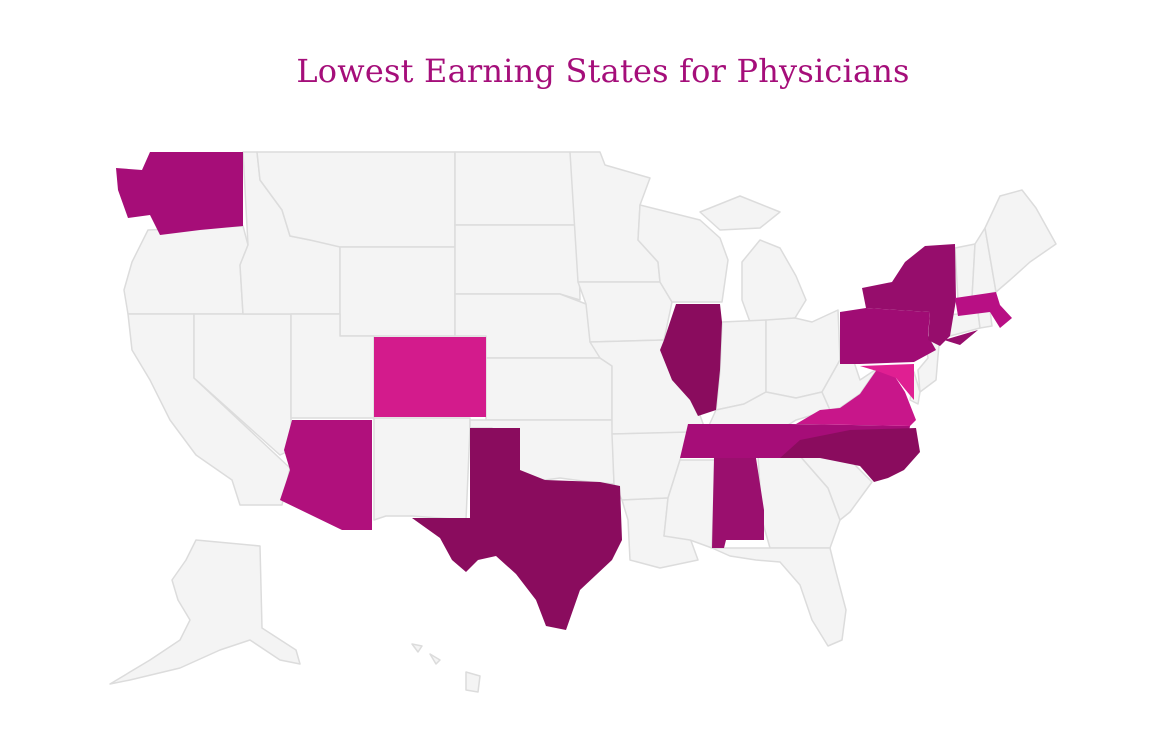 The height and width of the screenshot is (756, 1176). I want to click on state-michigan, so click(753, 259).